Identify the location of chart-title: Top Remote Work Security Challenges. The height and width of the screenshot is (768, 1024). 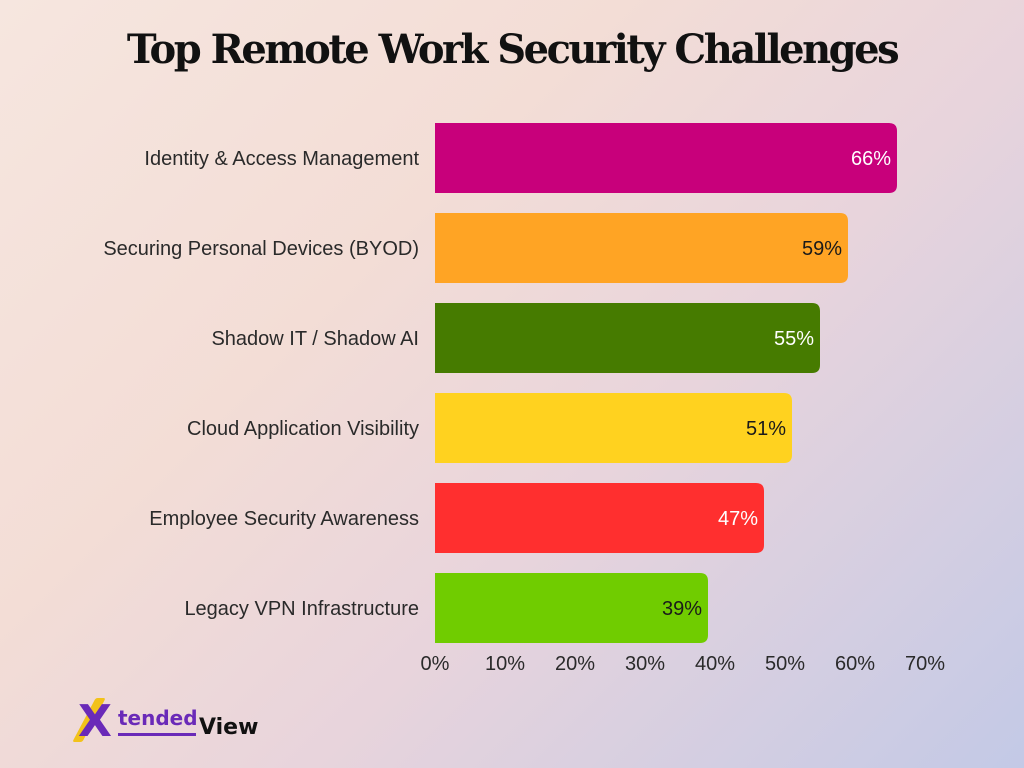
(513, 49).